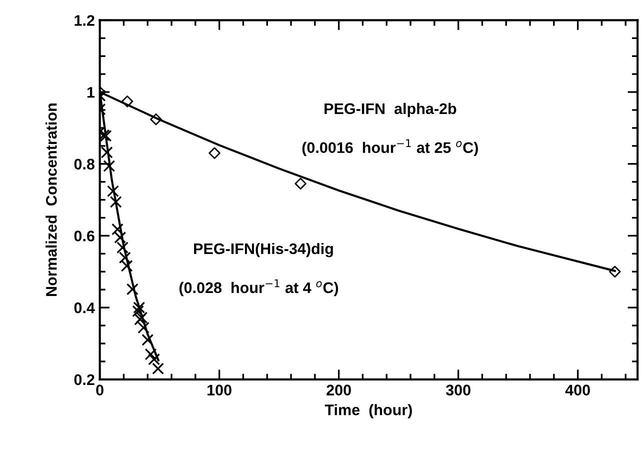  Describe the element at coordinates (338, 390) in the screenshot. I see `x-tick-label: 200` at that location.